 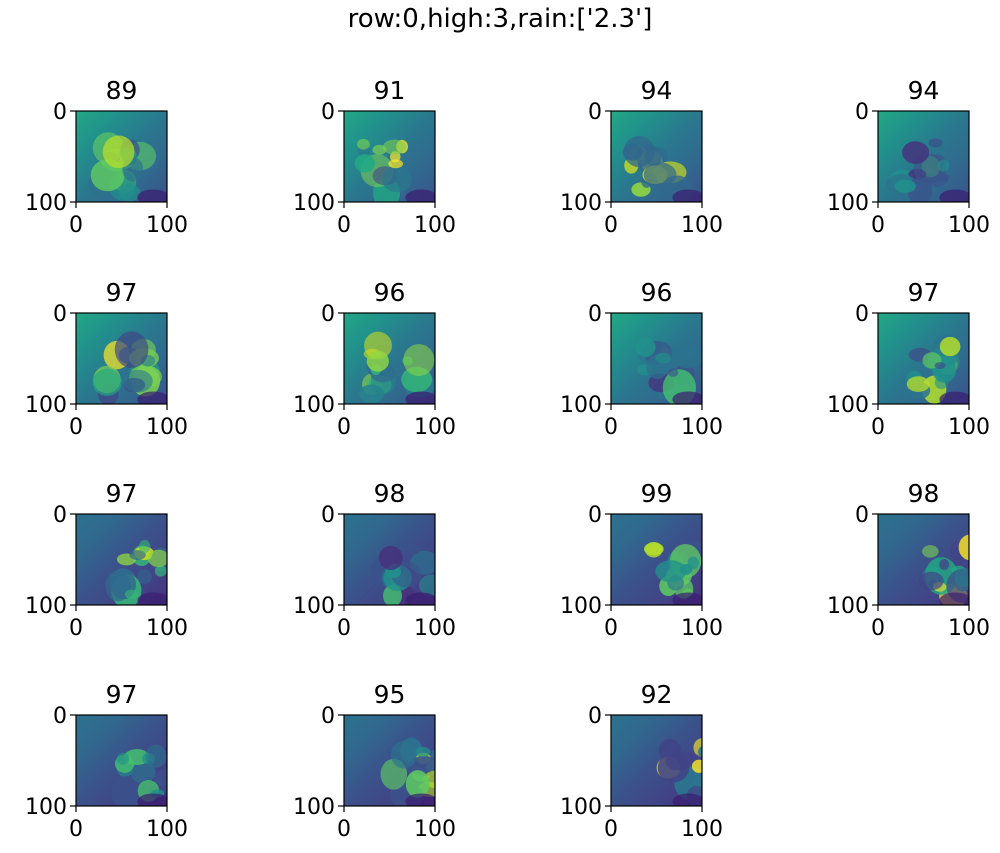 What do you see at coordinates (500, 19) in the screenshot?
I see `figure-title: row:0,high:3,rain:['2.3']` at bounding box center [500, 19].